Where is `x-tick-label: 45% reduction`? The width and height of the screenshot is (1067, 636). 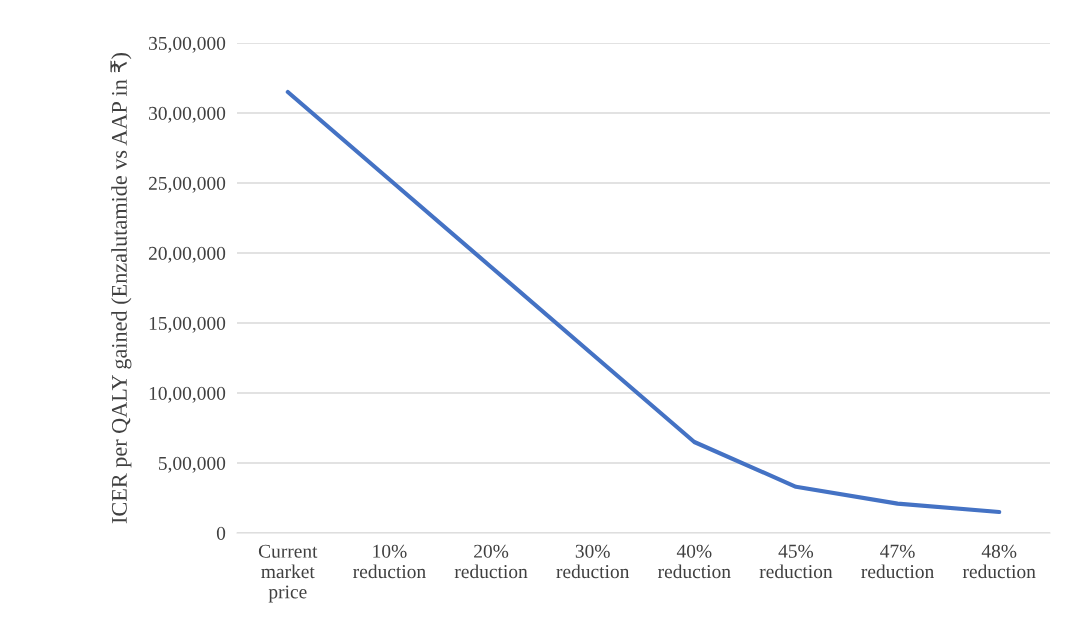 x-tick-label: 45% reduction is located at coordinates (796, 561).